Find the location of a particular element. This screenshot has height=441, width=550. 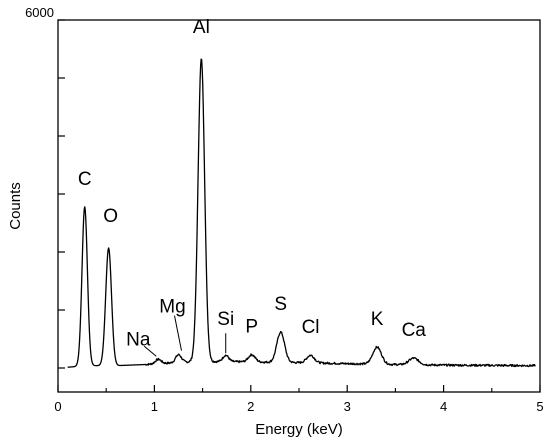

leader-line-na is located at coordinates (150, 351).